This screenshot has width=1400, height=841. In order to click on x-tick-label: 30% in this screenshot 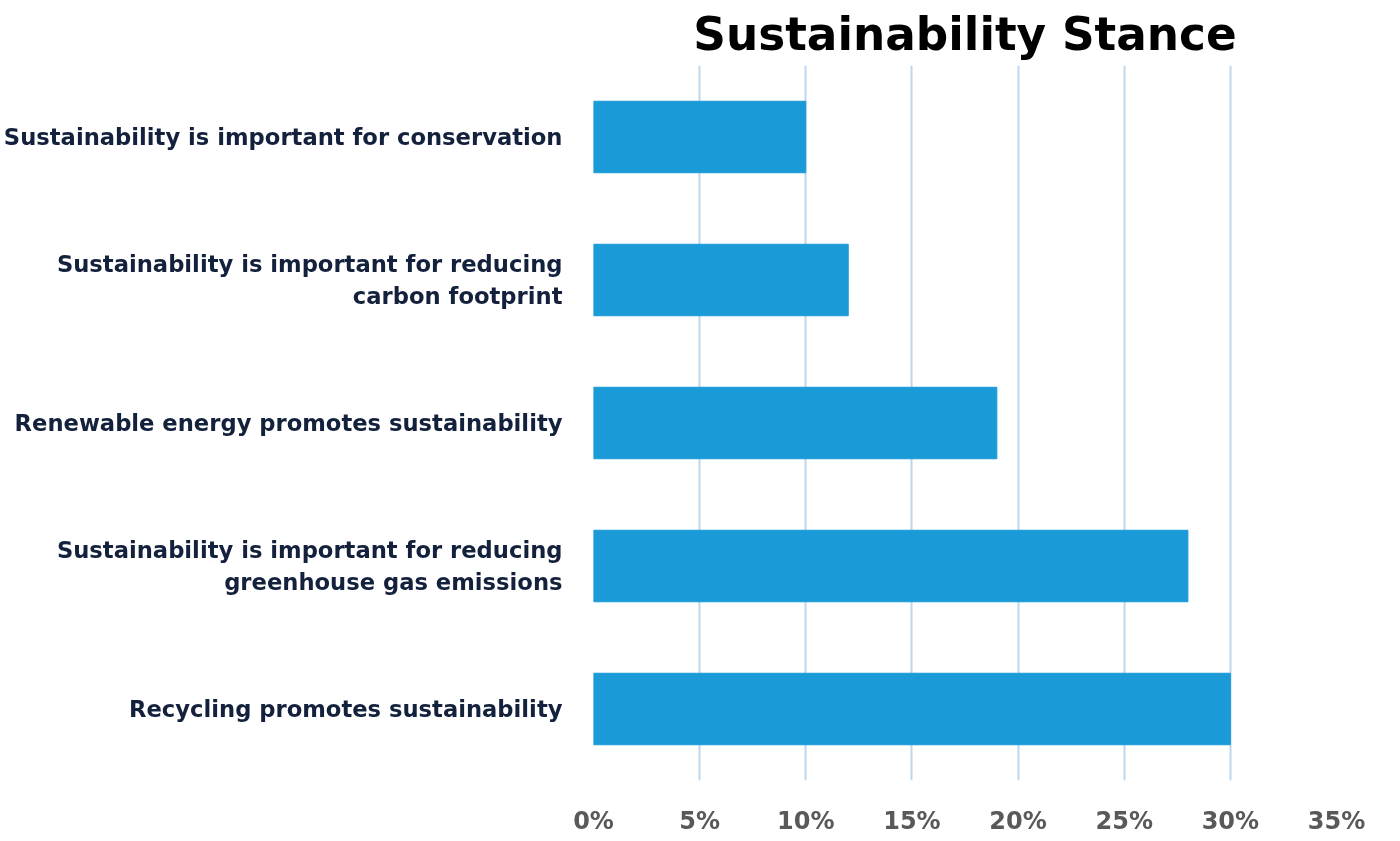, I will do `click(1230, 820)`.